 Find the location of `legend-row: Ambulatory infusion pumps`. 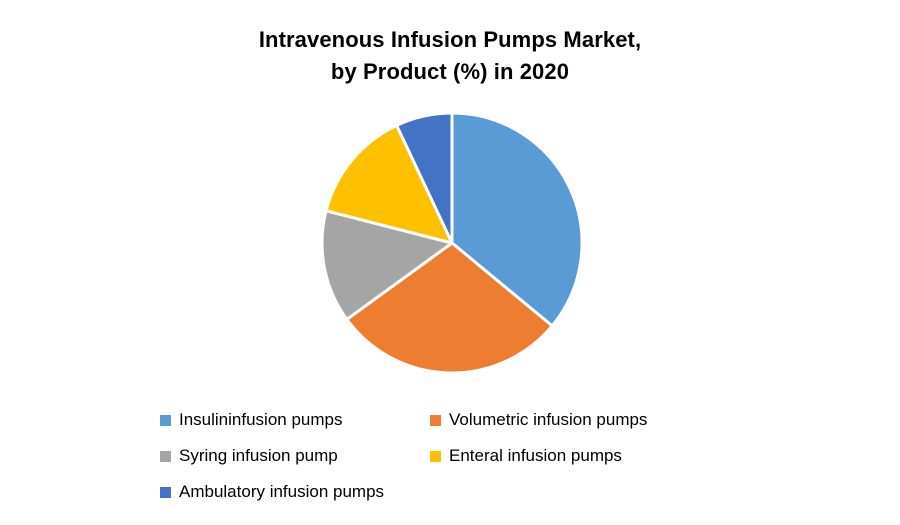

legend-row: Ambulatory infusion pumps is located at coordinates (460, 492).